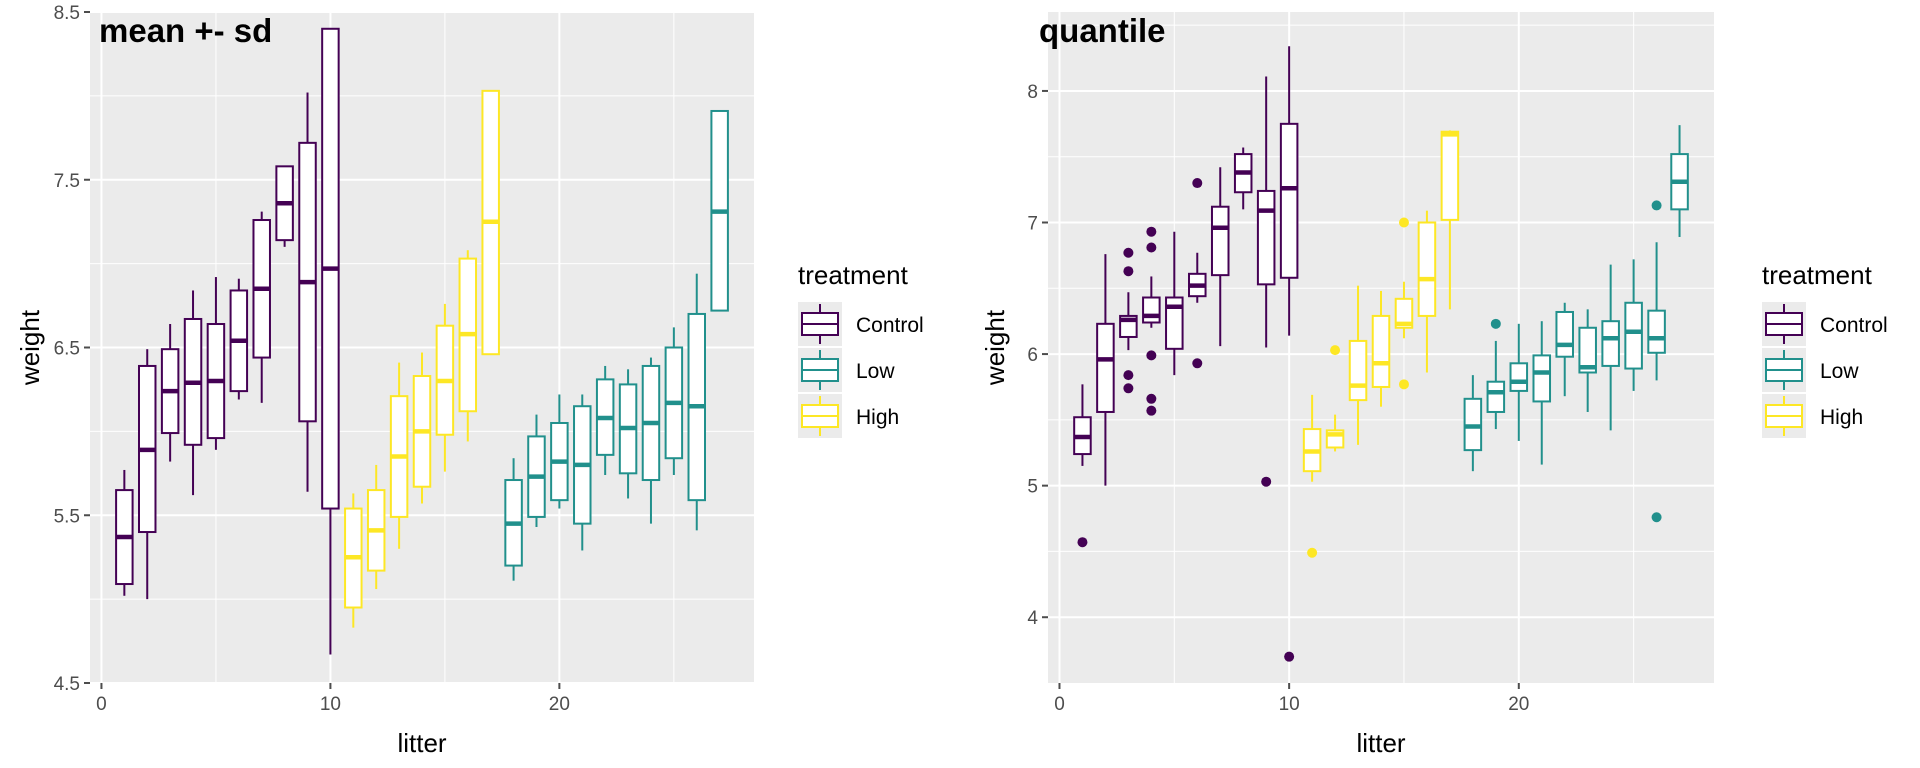 Image resolution: width=1920 pixels, height=768 pixels. Describe the element at coordinates (1032, 355) in the screenshot. I see `y-tick-label: 6` at that location.